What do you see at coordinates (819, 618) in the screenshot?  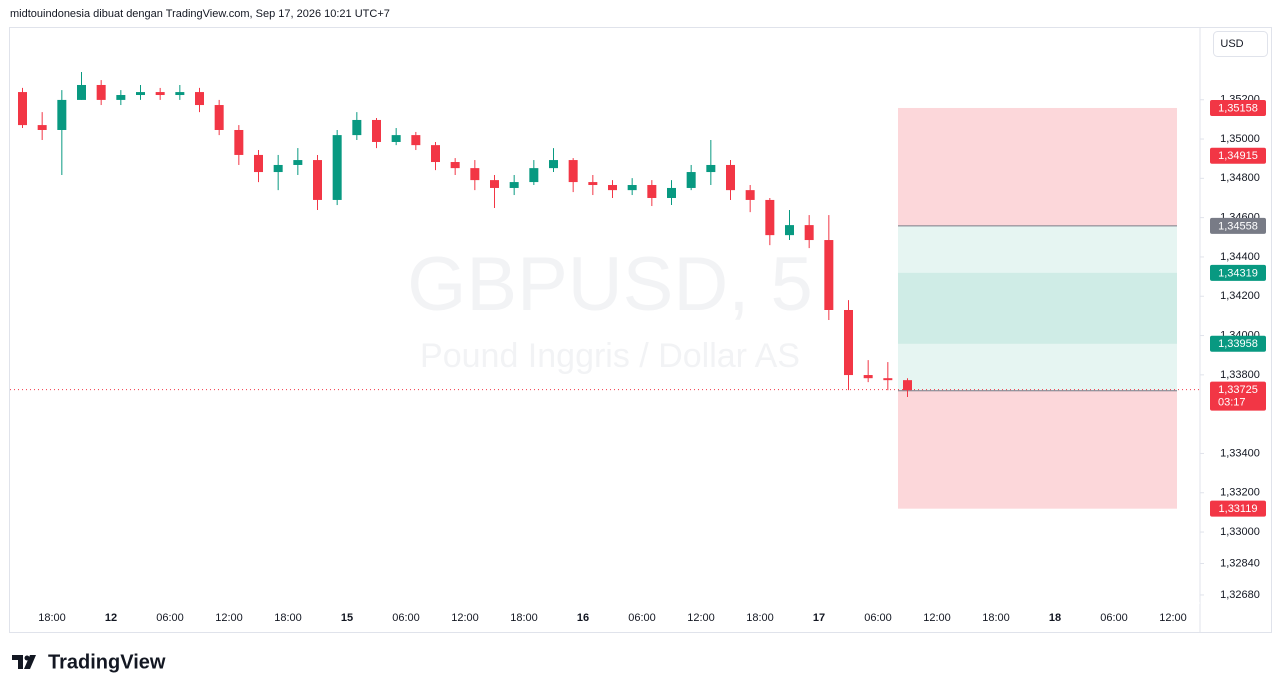 I see `x-tick-label: 17` at bounding box center [819, 618].